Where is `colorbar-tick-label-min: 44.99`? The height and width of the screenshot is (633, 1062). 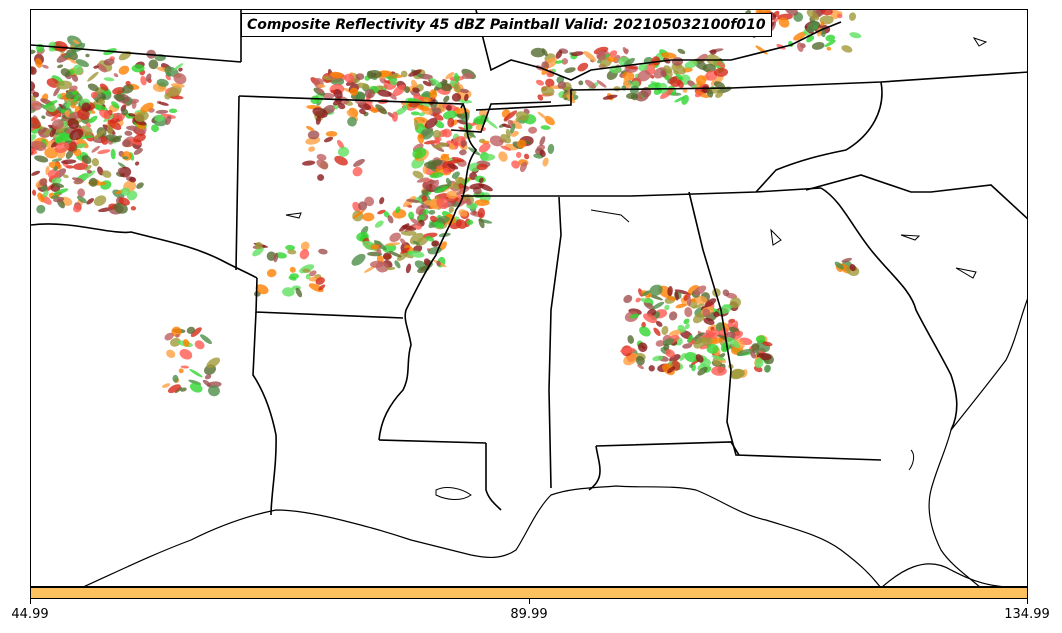 colorbar-tick-label-min: 44.99 is located at coordinates (30, 614).